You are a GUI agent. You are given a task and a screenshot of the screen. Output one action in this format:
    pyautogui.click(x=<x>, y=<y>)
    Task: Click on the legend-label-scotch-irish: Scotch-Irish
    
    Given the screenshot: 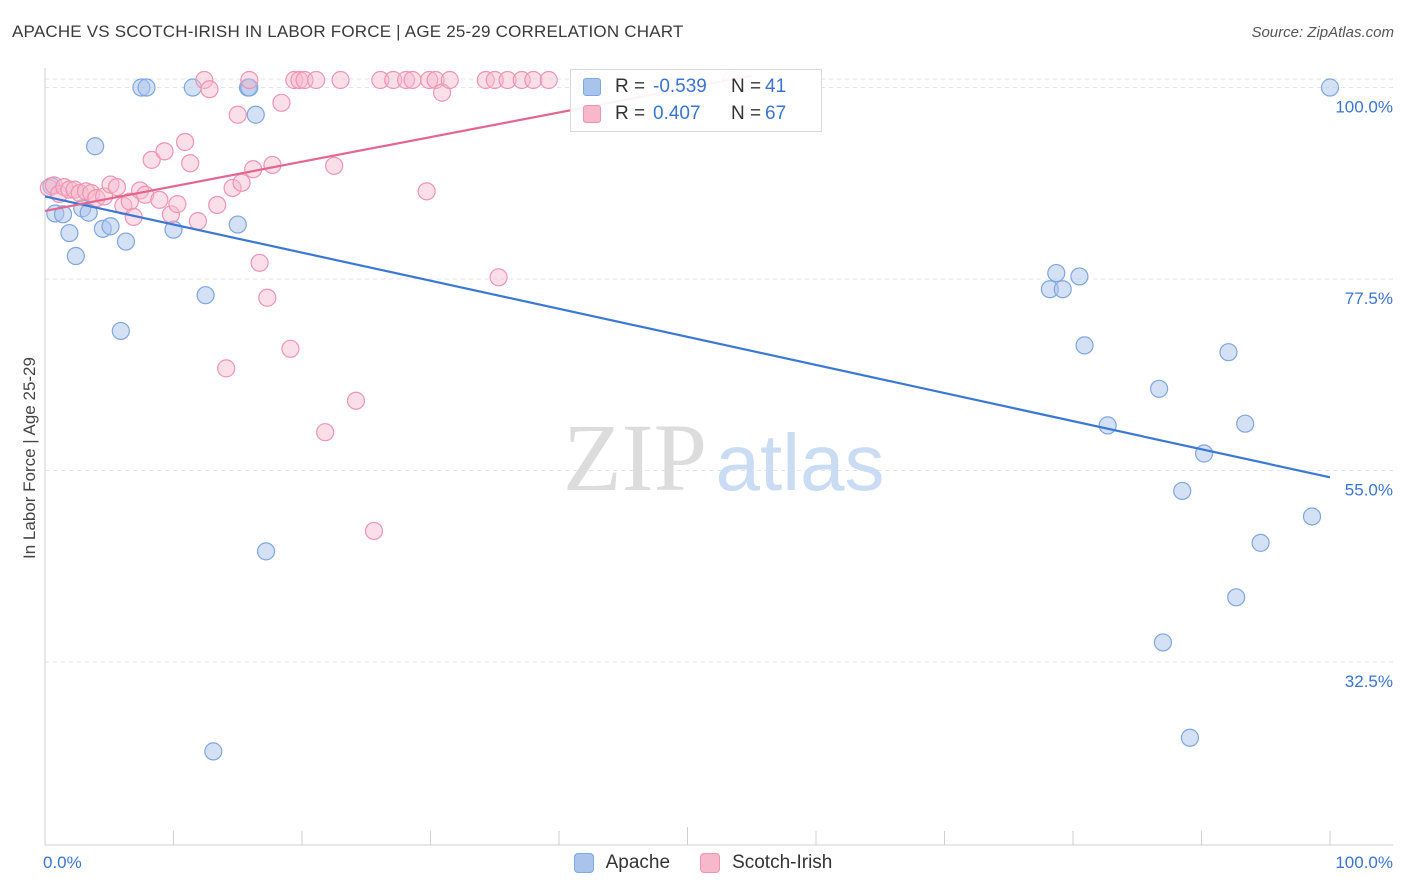 What is the action you would take?
    pyautogui.click(x=782, y=862)
    